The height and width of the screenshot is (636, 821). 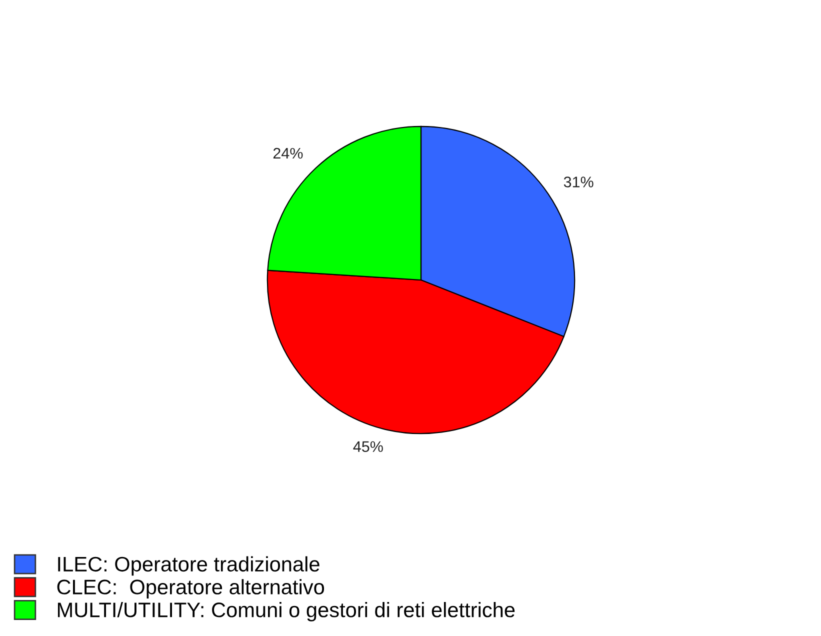 What do you see at coordinates (189, 566) in the screenshot?
I see `legend-label: ILEC: Operatore tradizionale` at bounding box center [189, 566].